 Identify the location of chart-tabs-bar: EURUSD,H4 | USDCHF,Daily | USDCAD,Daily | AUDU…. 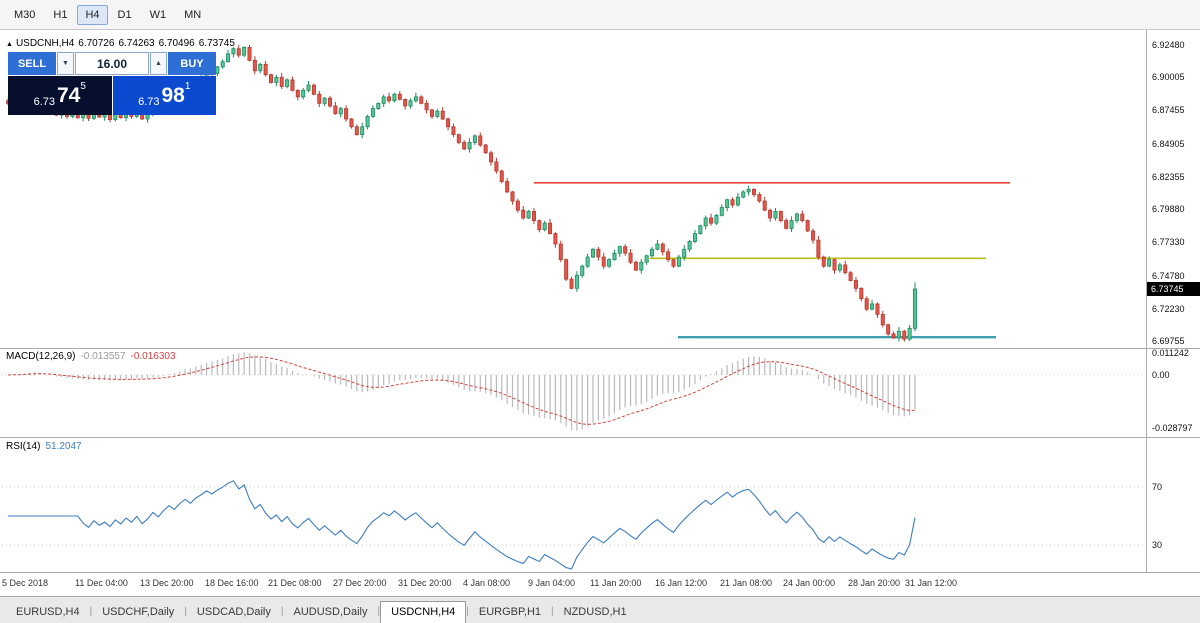
(600, 609).